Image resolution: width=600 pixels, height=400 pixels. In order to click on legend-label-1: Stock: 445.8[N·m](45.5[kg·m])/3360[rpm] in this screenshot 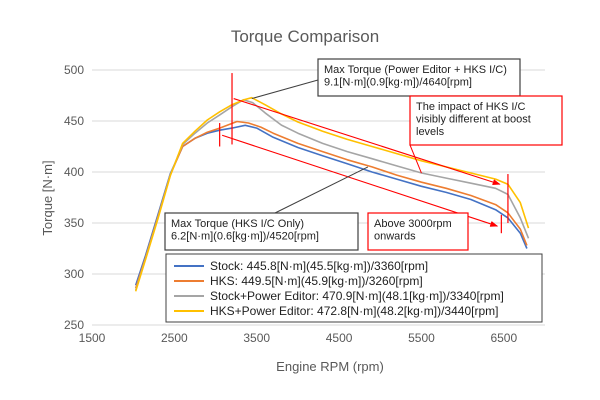, I will do `click(319, 266)`.